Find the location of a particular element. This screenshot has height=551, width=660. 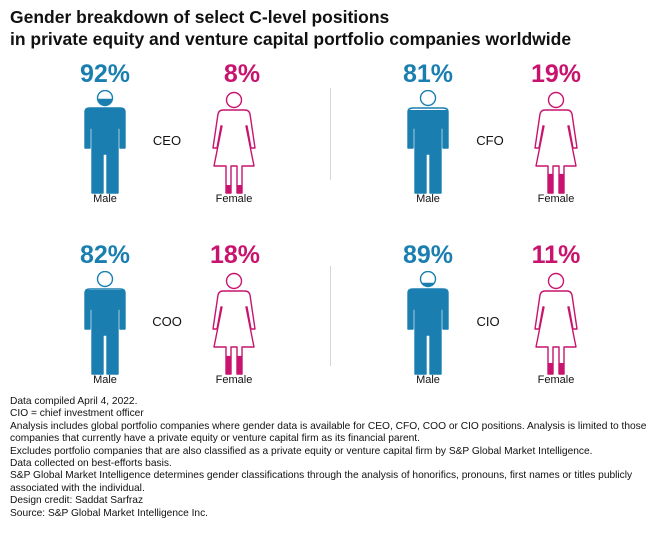

male-label-coo: Male is located at coordinates (105, 380).